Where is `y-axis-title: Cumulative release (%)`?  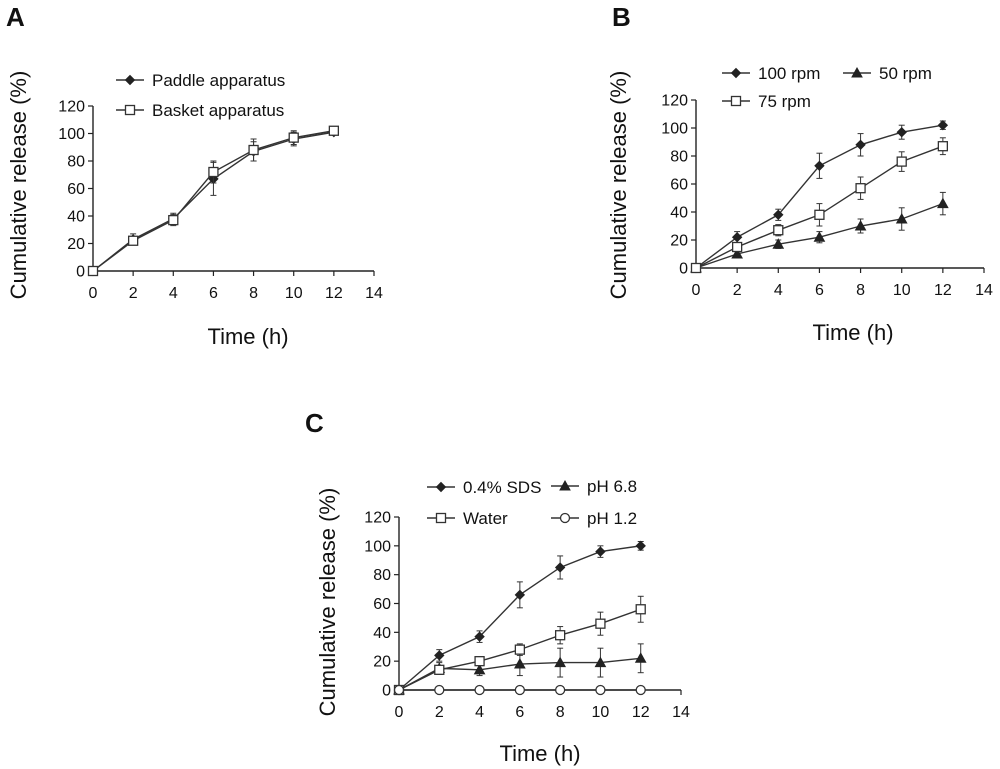 y-axis-title: Cumulative release (%) is located at coordinates (327, 602).